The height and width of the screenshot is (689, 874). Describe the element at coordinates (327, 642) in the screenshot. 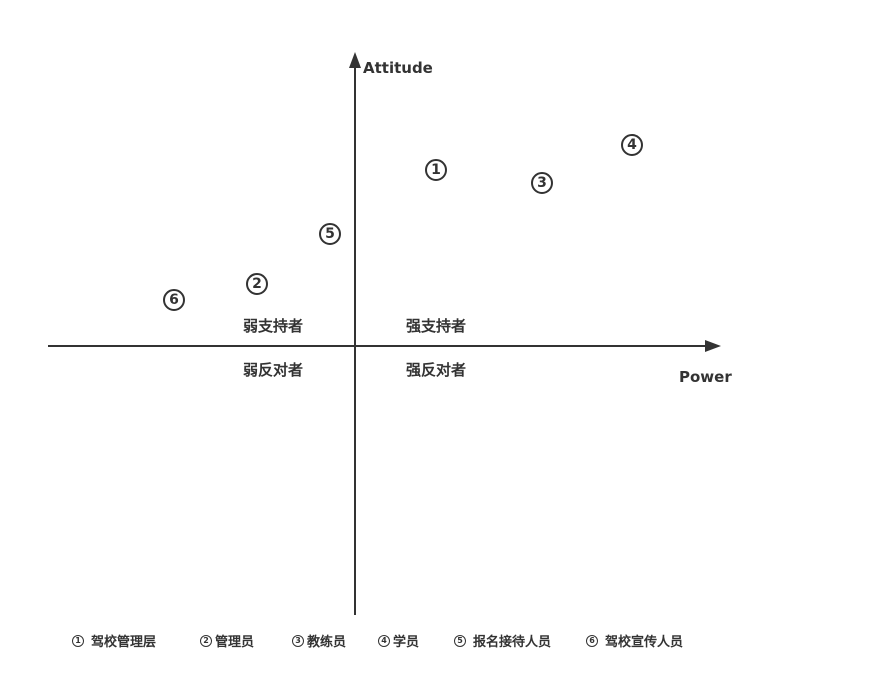

I see `legend-text: 教练员` at that location.